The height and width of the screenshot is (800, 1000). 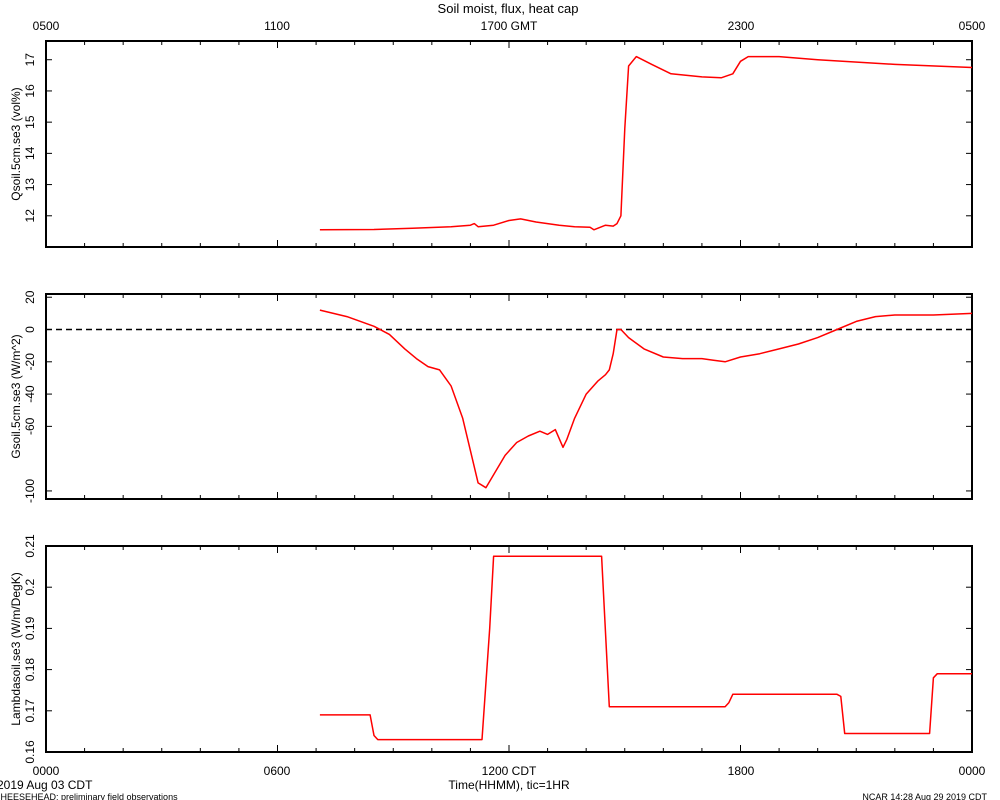 I want to click on top-tick-label: 2300, so click(x=741, y=26).